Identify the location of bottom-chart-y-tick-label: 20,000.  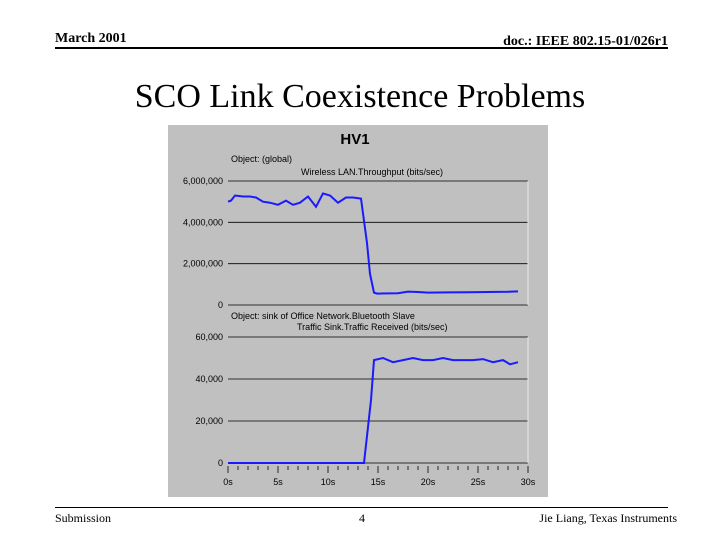
(209, 421).